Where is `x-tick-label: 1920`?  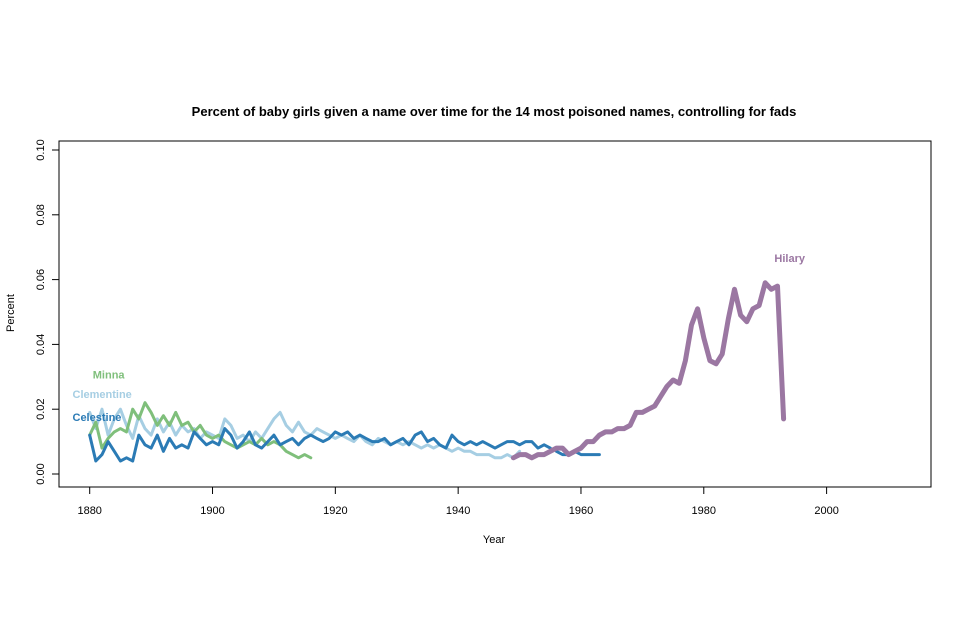 x-tick-label: 1920 is located at coordinates (335, 511).